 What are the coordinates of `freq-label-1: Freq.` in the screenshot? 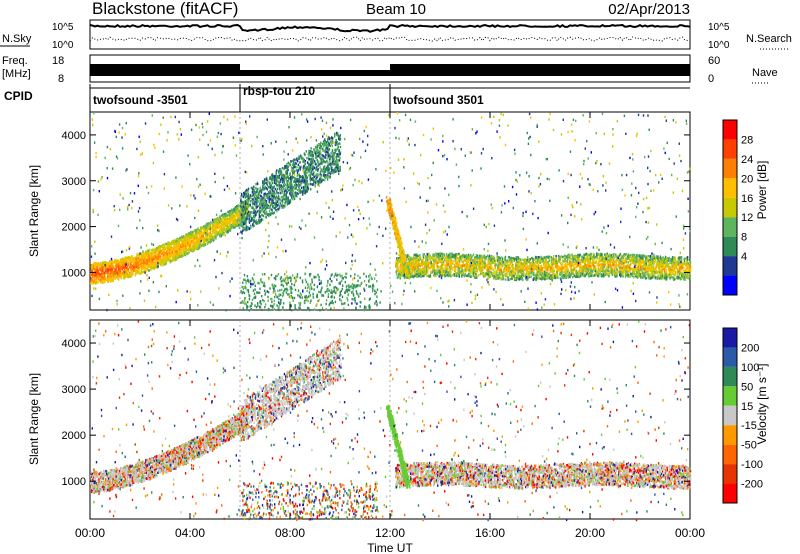 It's located at (15, 61).